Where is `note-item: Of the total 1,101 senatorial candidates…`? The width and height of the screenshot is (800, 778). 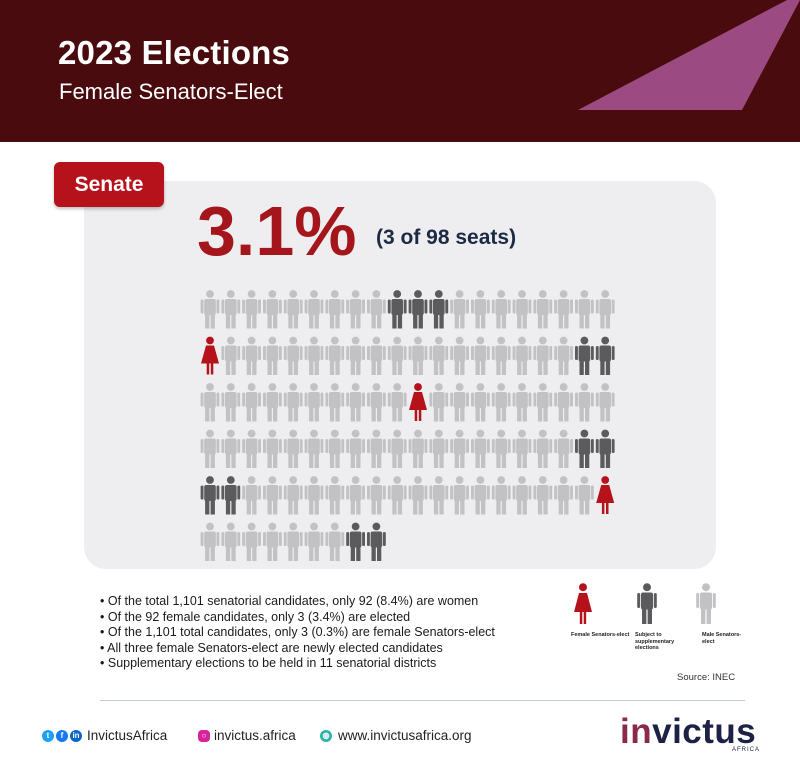
note-item: Of the total 1,101 senatorial candidates… is located at coordinates (297, 602).